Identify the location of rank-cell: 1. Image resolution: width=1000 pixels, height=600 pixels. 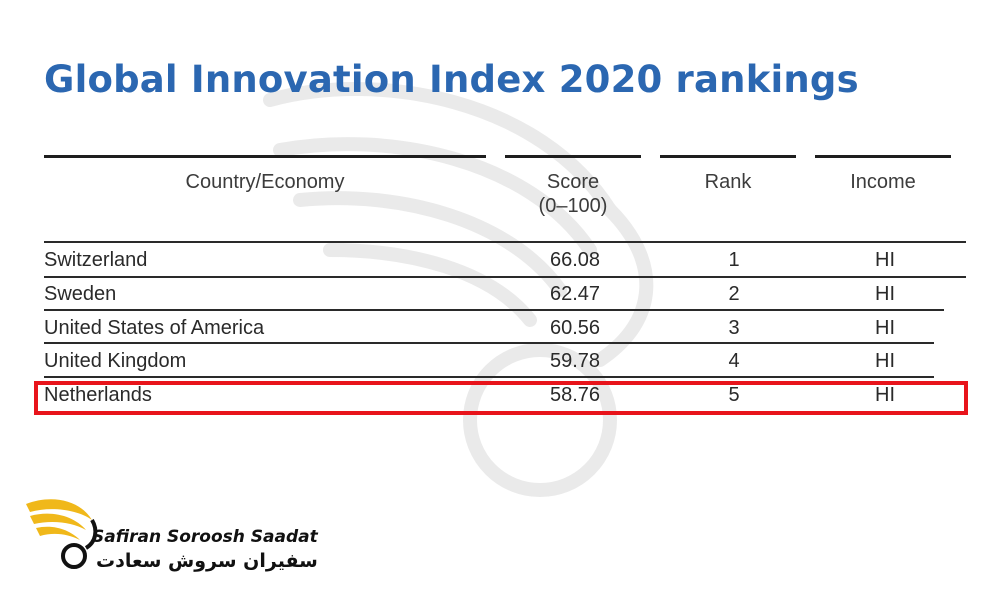
(734, 260).